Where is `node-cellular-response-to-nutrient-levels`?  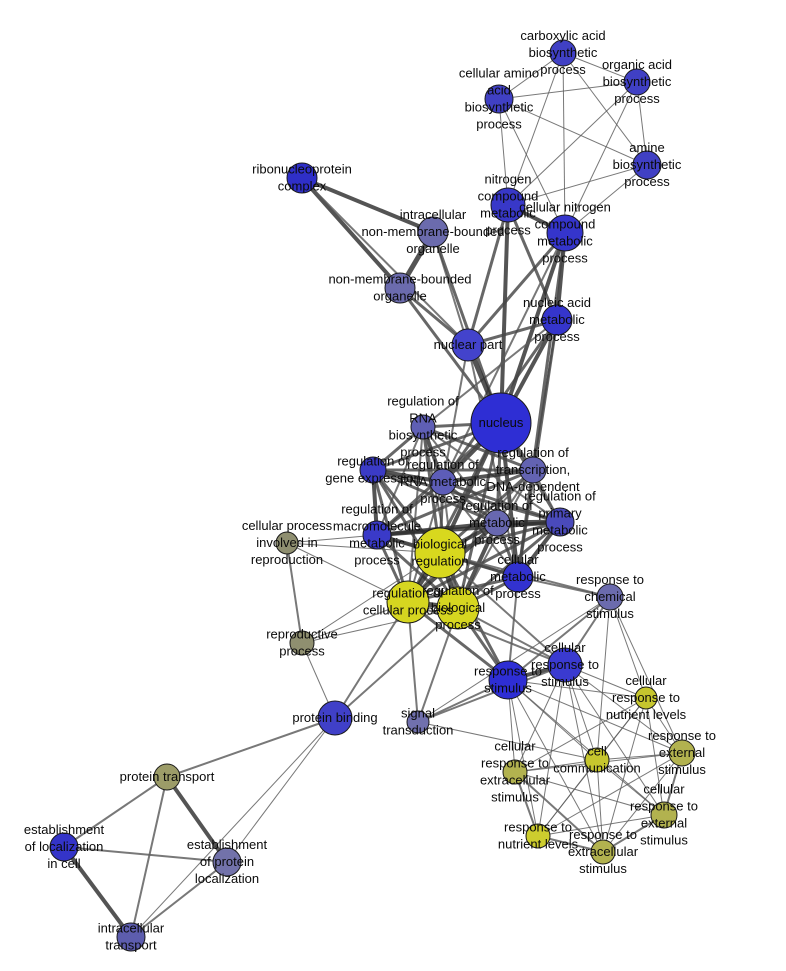
node-cellular-response-to-nutrient-levels is located at coordinates (646, 698).